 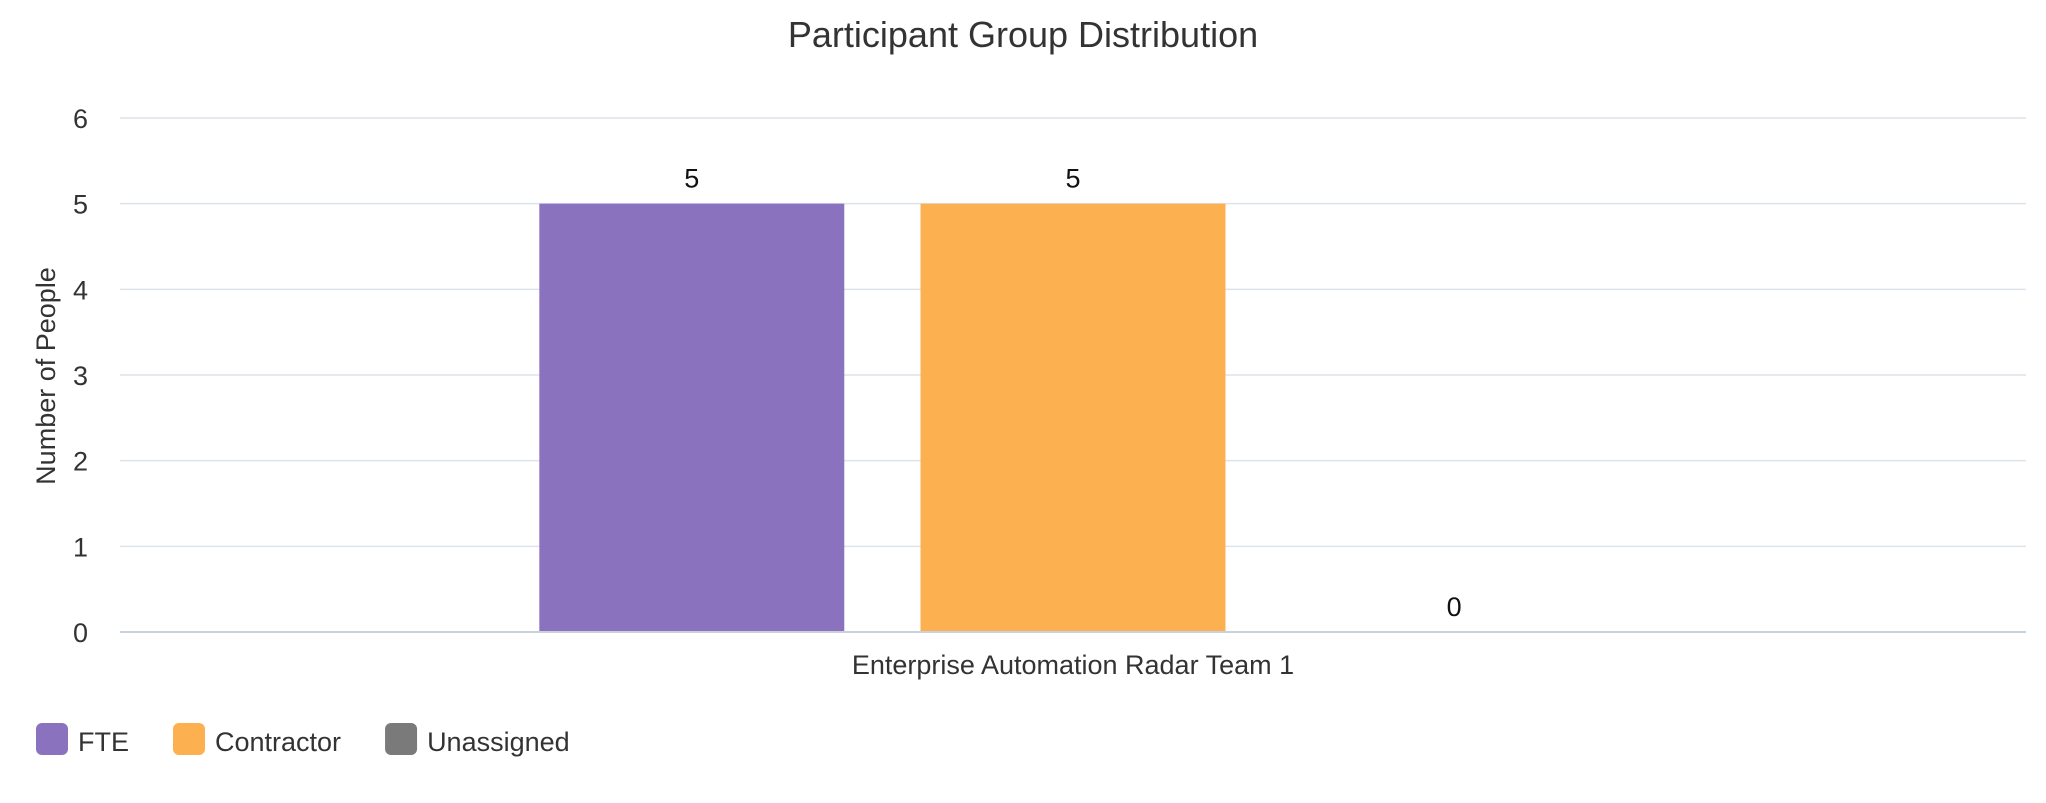 What do you see at coordinates (80, 547) in the screenshot?
I see `y-tick-label: 1` at bounding box center [80, 547].